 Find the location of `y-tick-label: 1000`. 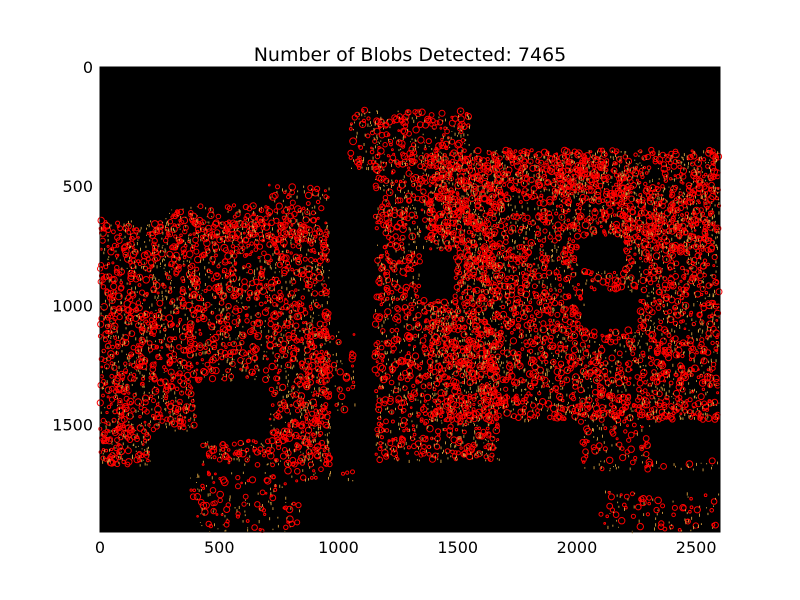

y-tick-label: 1000 is located at coordinates (72, 305).